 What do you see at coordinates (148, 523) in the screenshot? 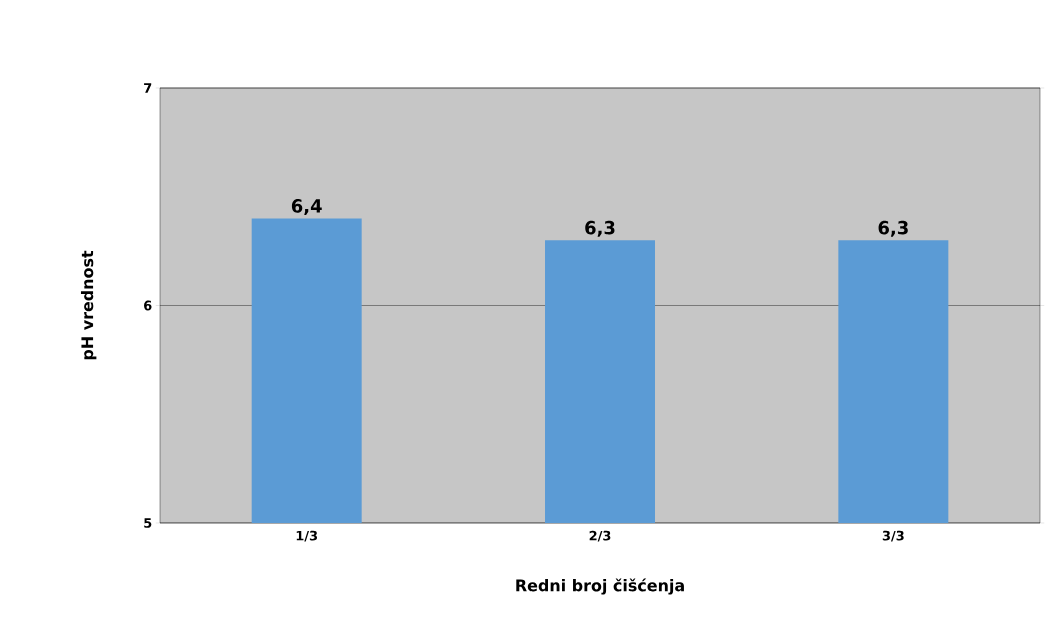
I see `y-tick-label: 5` at bounding box center [148, 523].